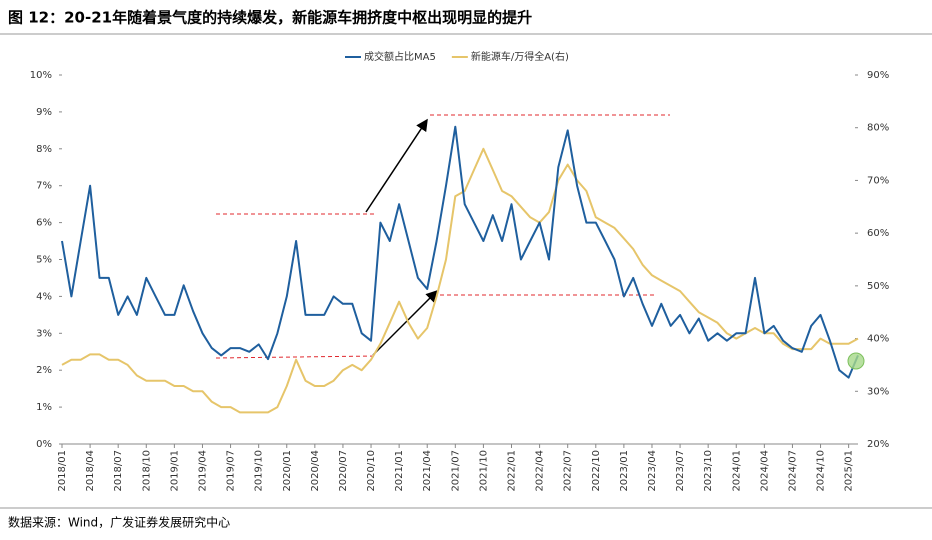  I want to click on x-tick-label: 2024/07, so click(792, 471).